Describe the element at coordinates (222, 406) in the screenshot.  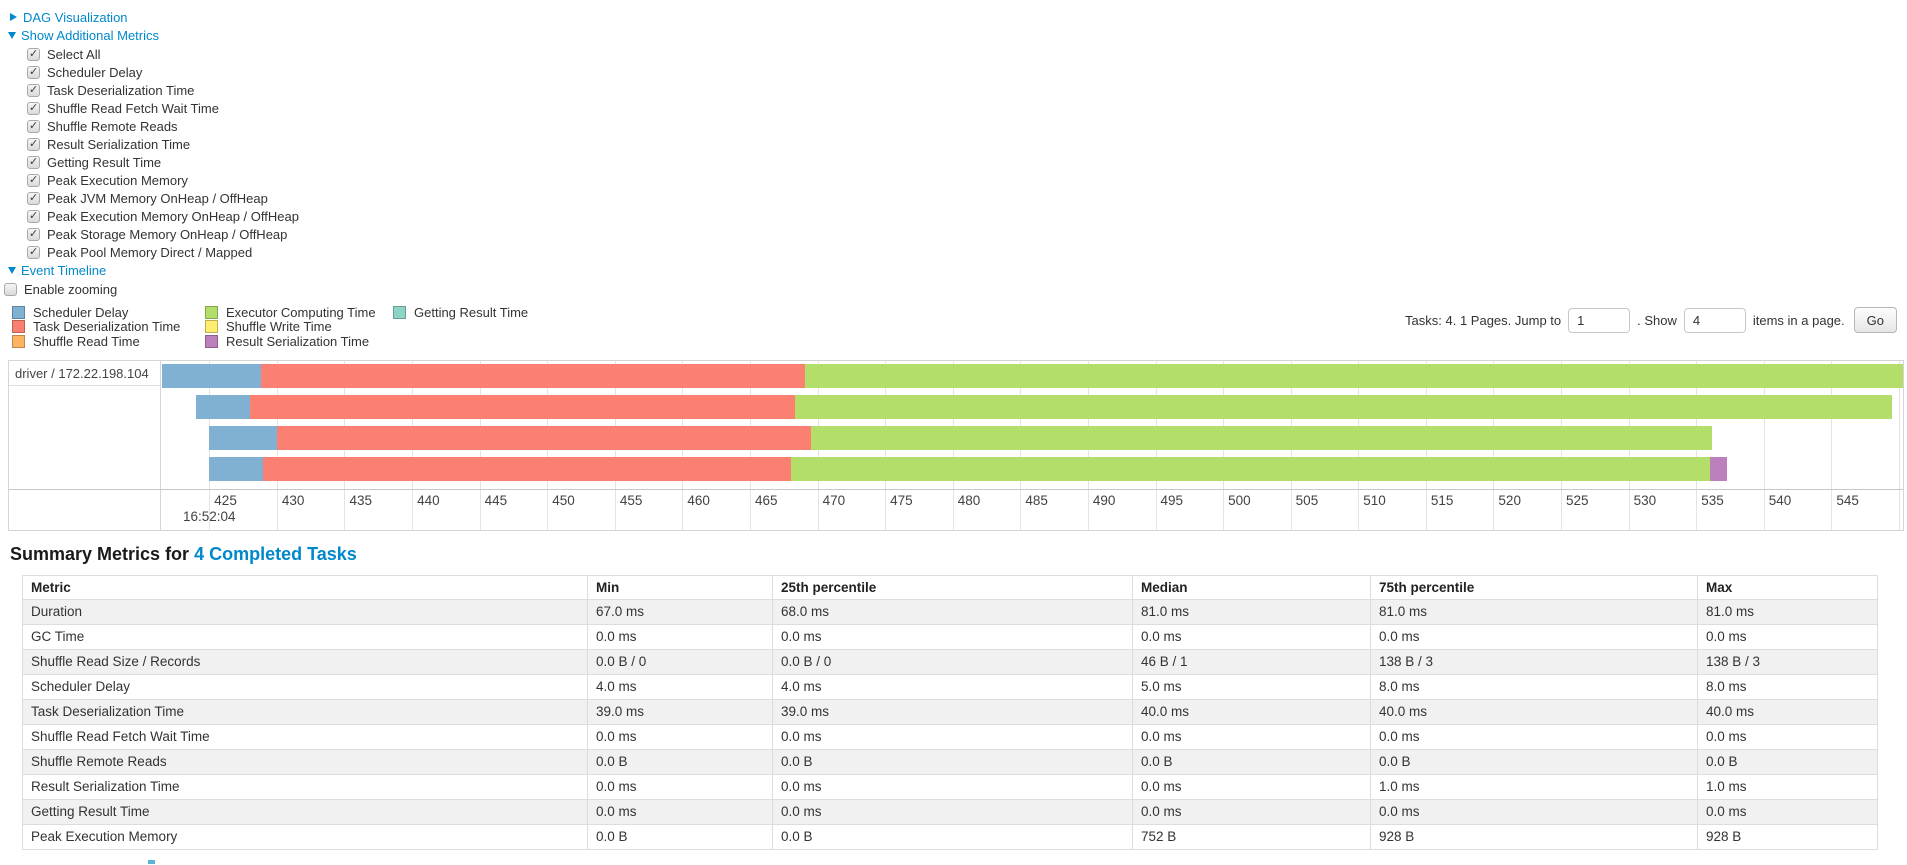
I see `task-2-segment-scheduler-delay` at that location.